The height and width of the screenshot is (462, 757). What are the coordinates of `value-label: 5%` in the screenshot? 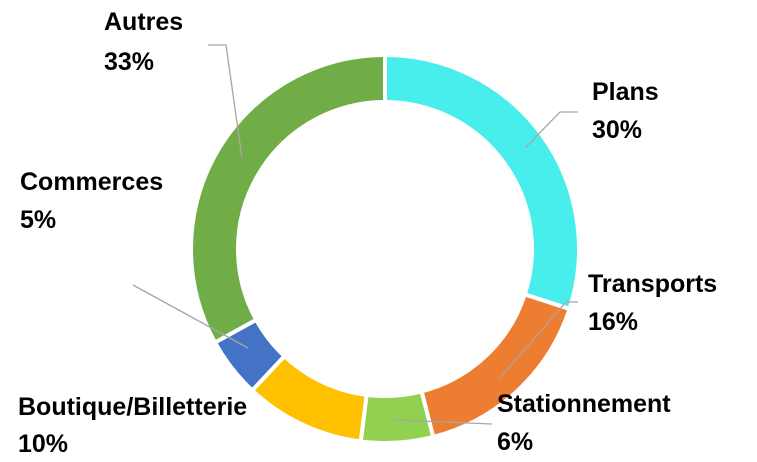 It's located at (38, 220).